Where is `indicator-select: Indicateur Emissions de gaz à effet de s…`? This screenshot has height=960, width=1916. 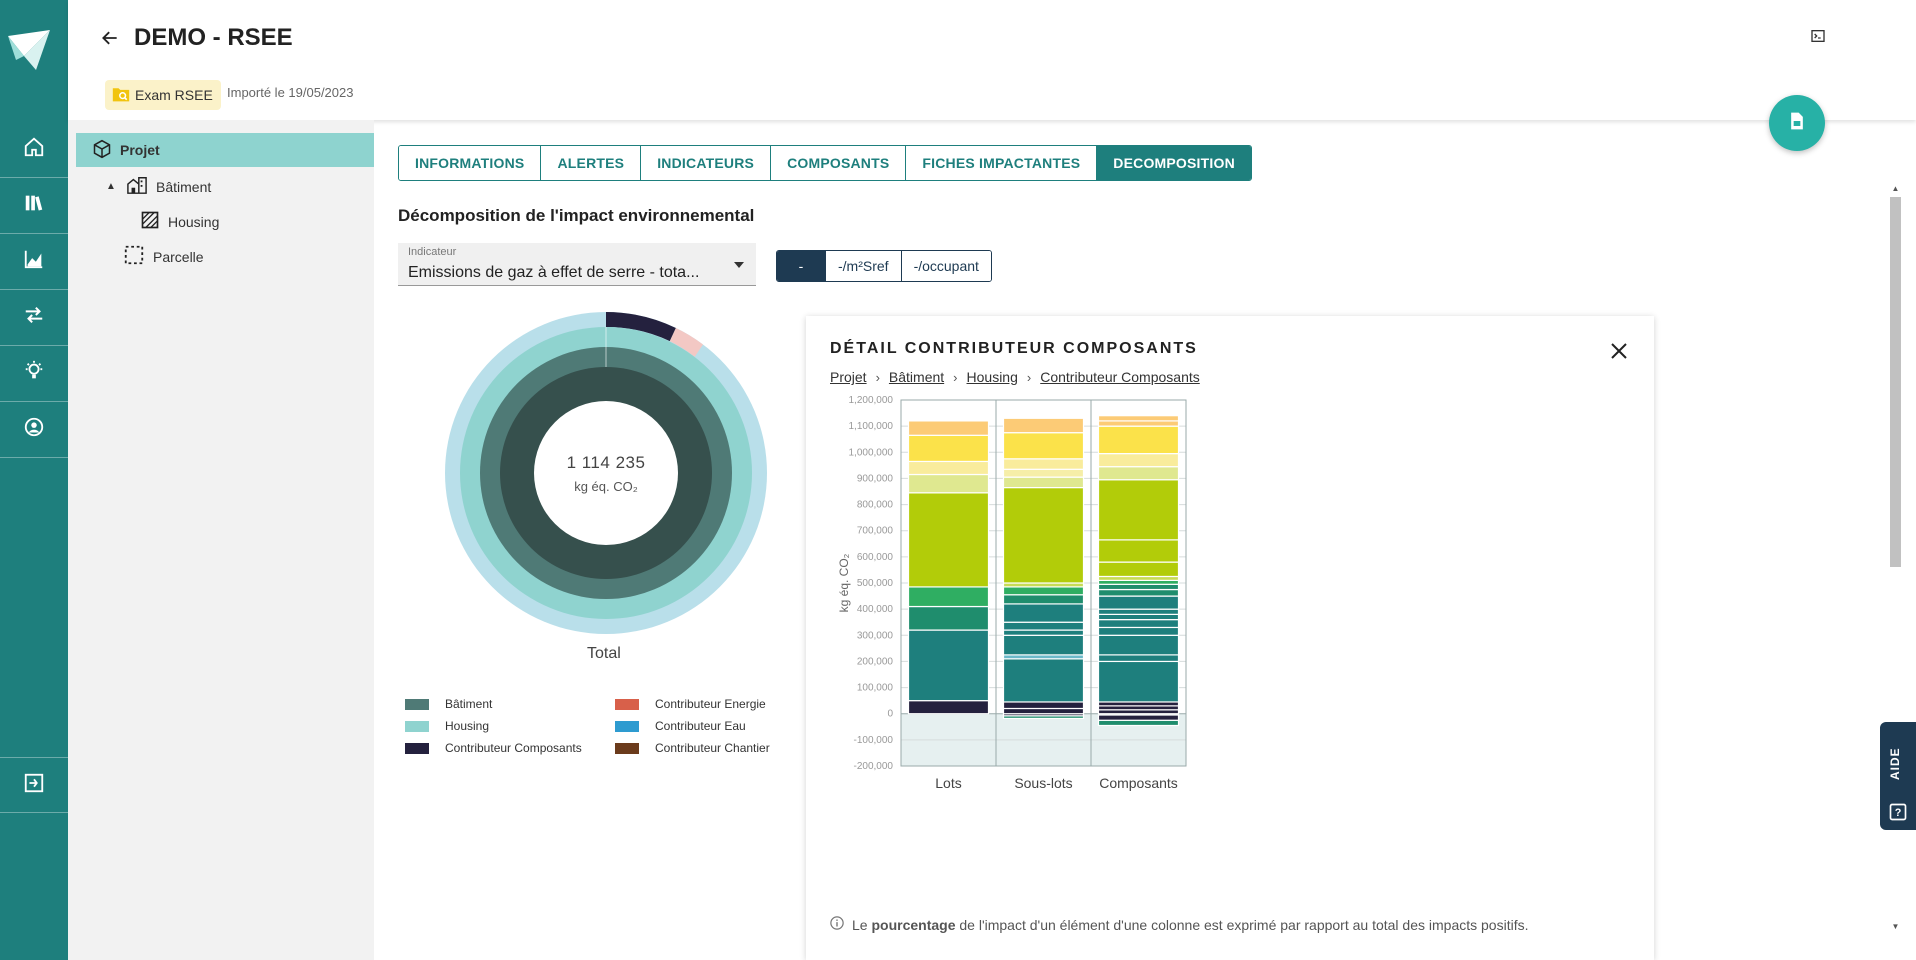 indicator-select: Indicateur Emissions de gaz à effet de s… is located at coordinates (577, 264).